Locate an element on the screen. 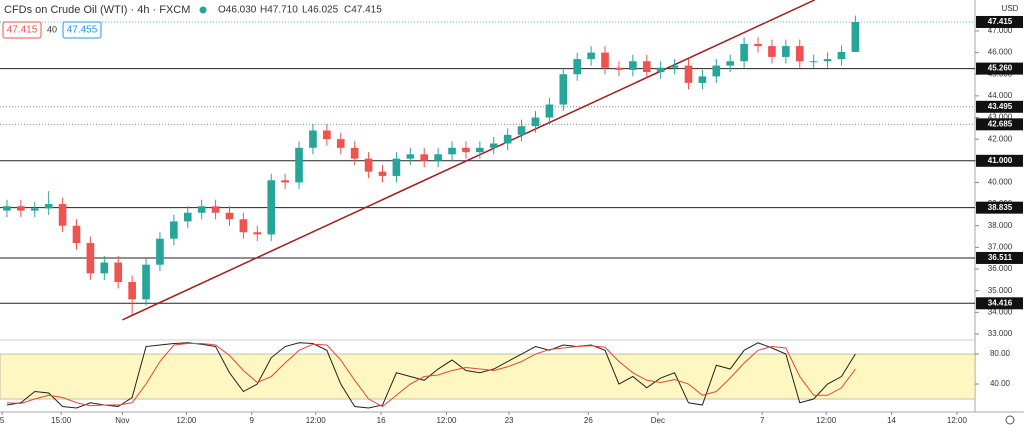  y-tick-label: 33.000 is located at coordinates (1000, 333).